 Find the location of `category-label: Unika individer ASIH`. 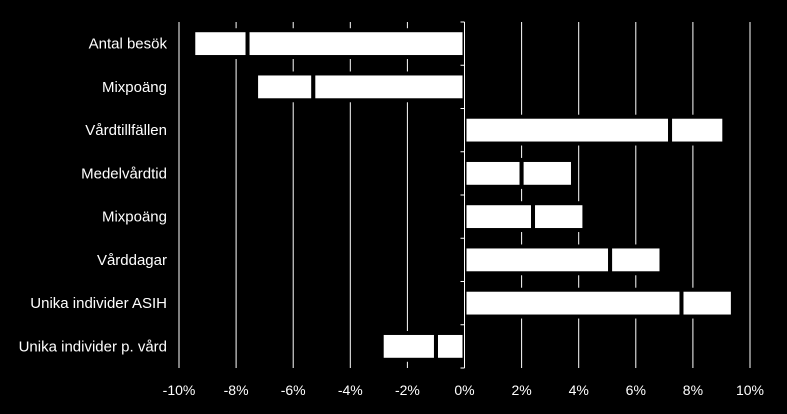

category-label: Unika individer ASIH is located at coordinates (98, 303).